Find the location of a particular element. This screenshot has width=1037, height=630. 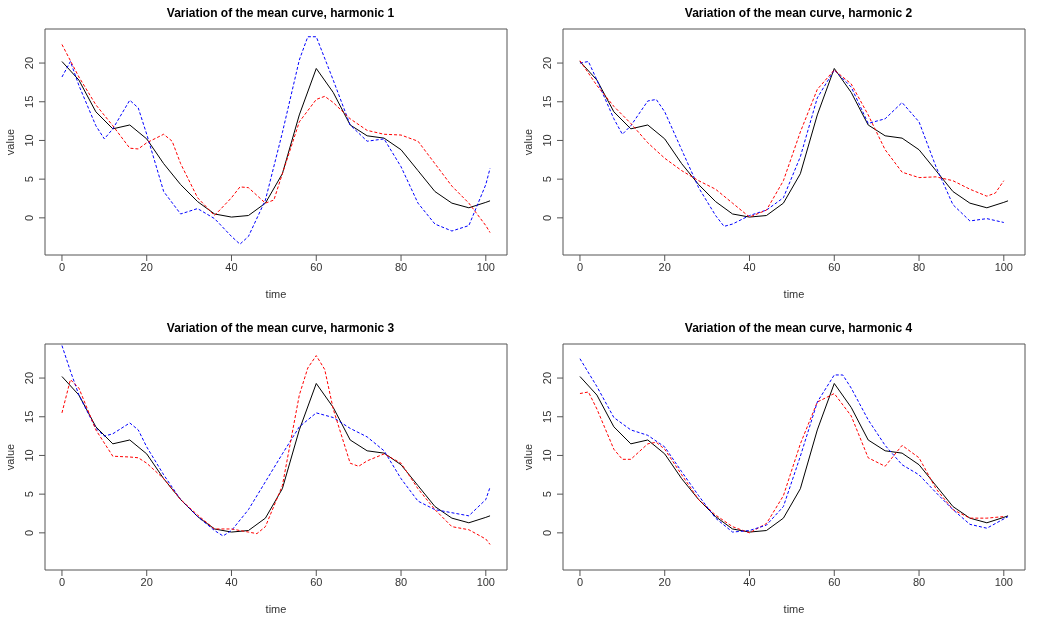

chart-title: Variation of the mean curve, harmonic 2 is located at coordinates (798, 13).